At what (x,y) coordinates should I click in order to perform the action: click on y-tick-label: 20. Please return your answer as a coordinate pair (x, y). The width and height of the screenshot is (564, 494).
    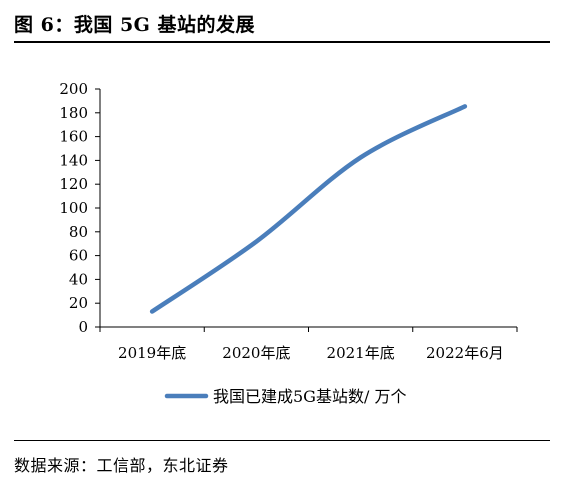
    Looking at the image, I should click on (78, 303).